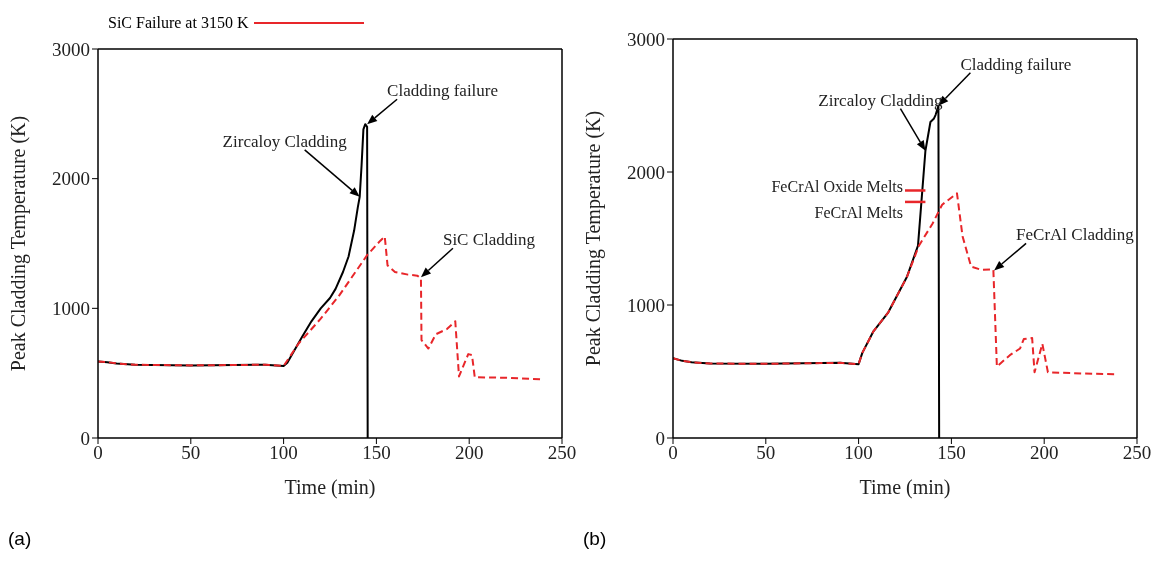 The height and width of the screenshot is (578, 1175). What do you see at coordinates (1075, 235) in the screenshot?
I see `annotation: FeCrAl Cladding` at bounding box center [1075, 235].